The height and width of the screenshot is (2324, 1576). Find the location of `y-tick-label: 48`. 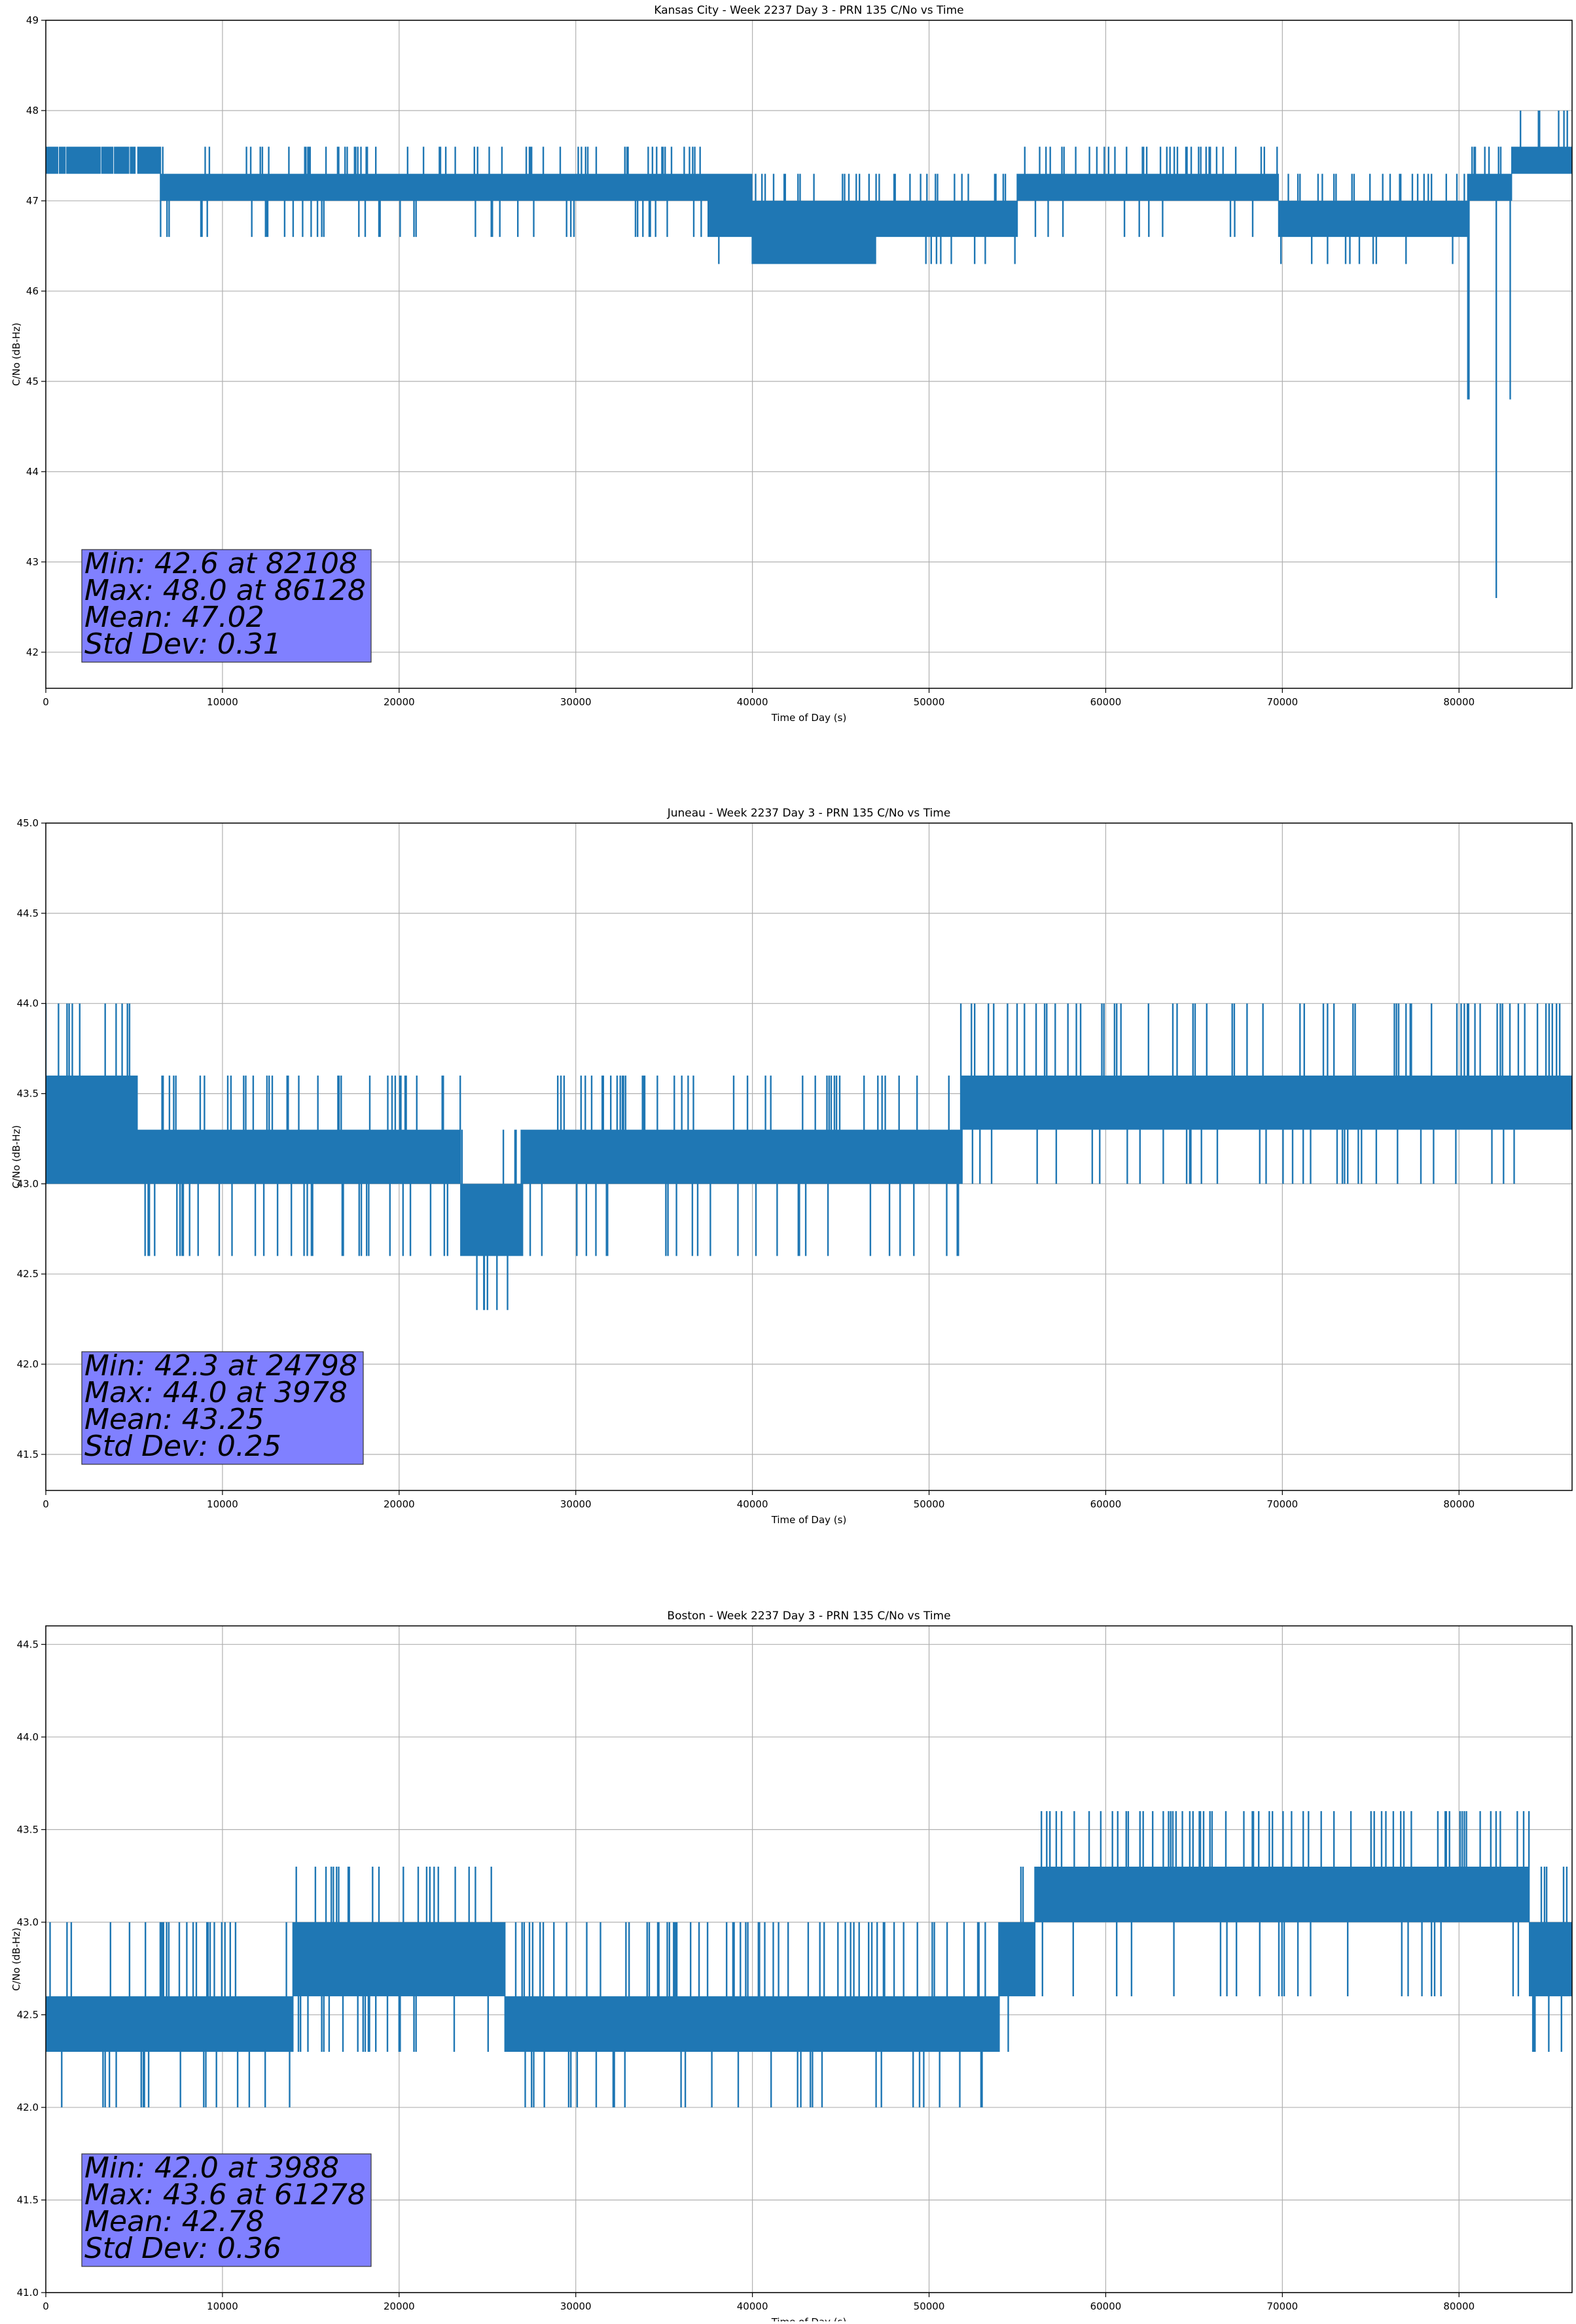

y-tick-label: 48 is located at coordinates (32, 111).